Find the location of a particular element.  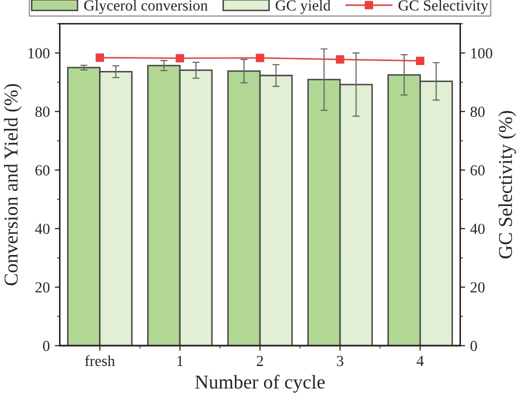

x-tick-label: 2 is located at coordinates (259, 361).